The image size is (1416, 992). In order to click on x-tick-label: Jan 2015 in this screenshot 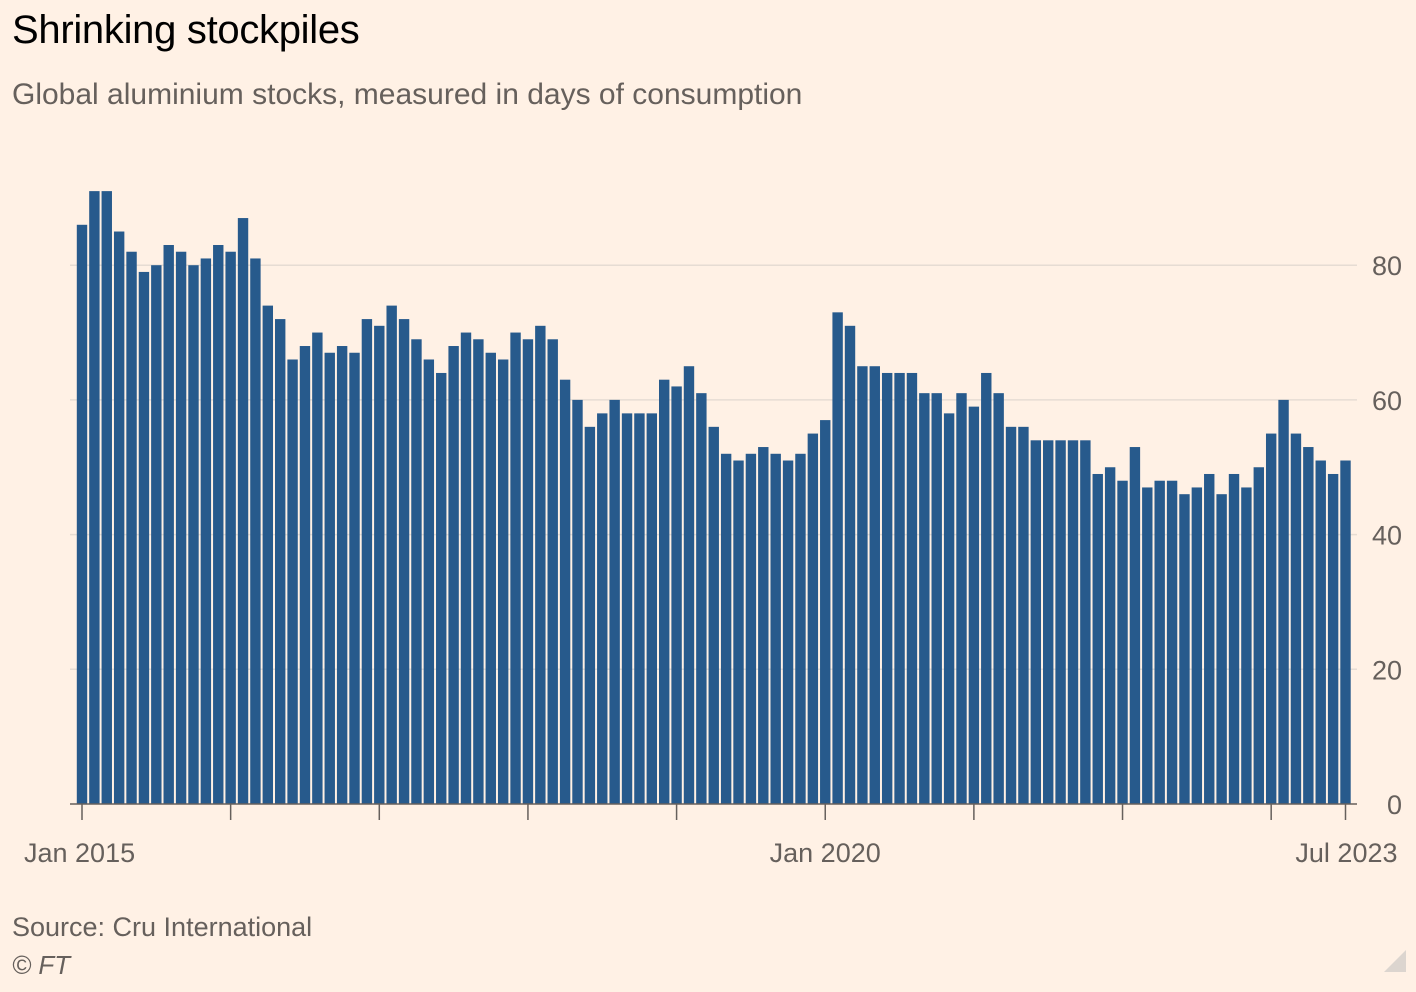, I will do `click(79, 853)`.